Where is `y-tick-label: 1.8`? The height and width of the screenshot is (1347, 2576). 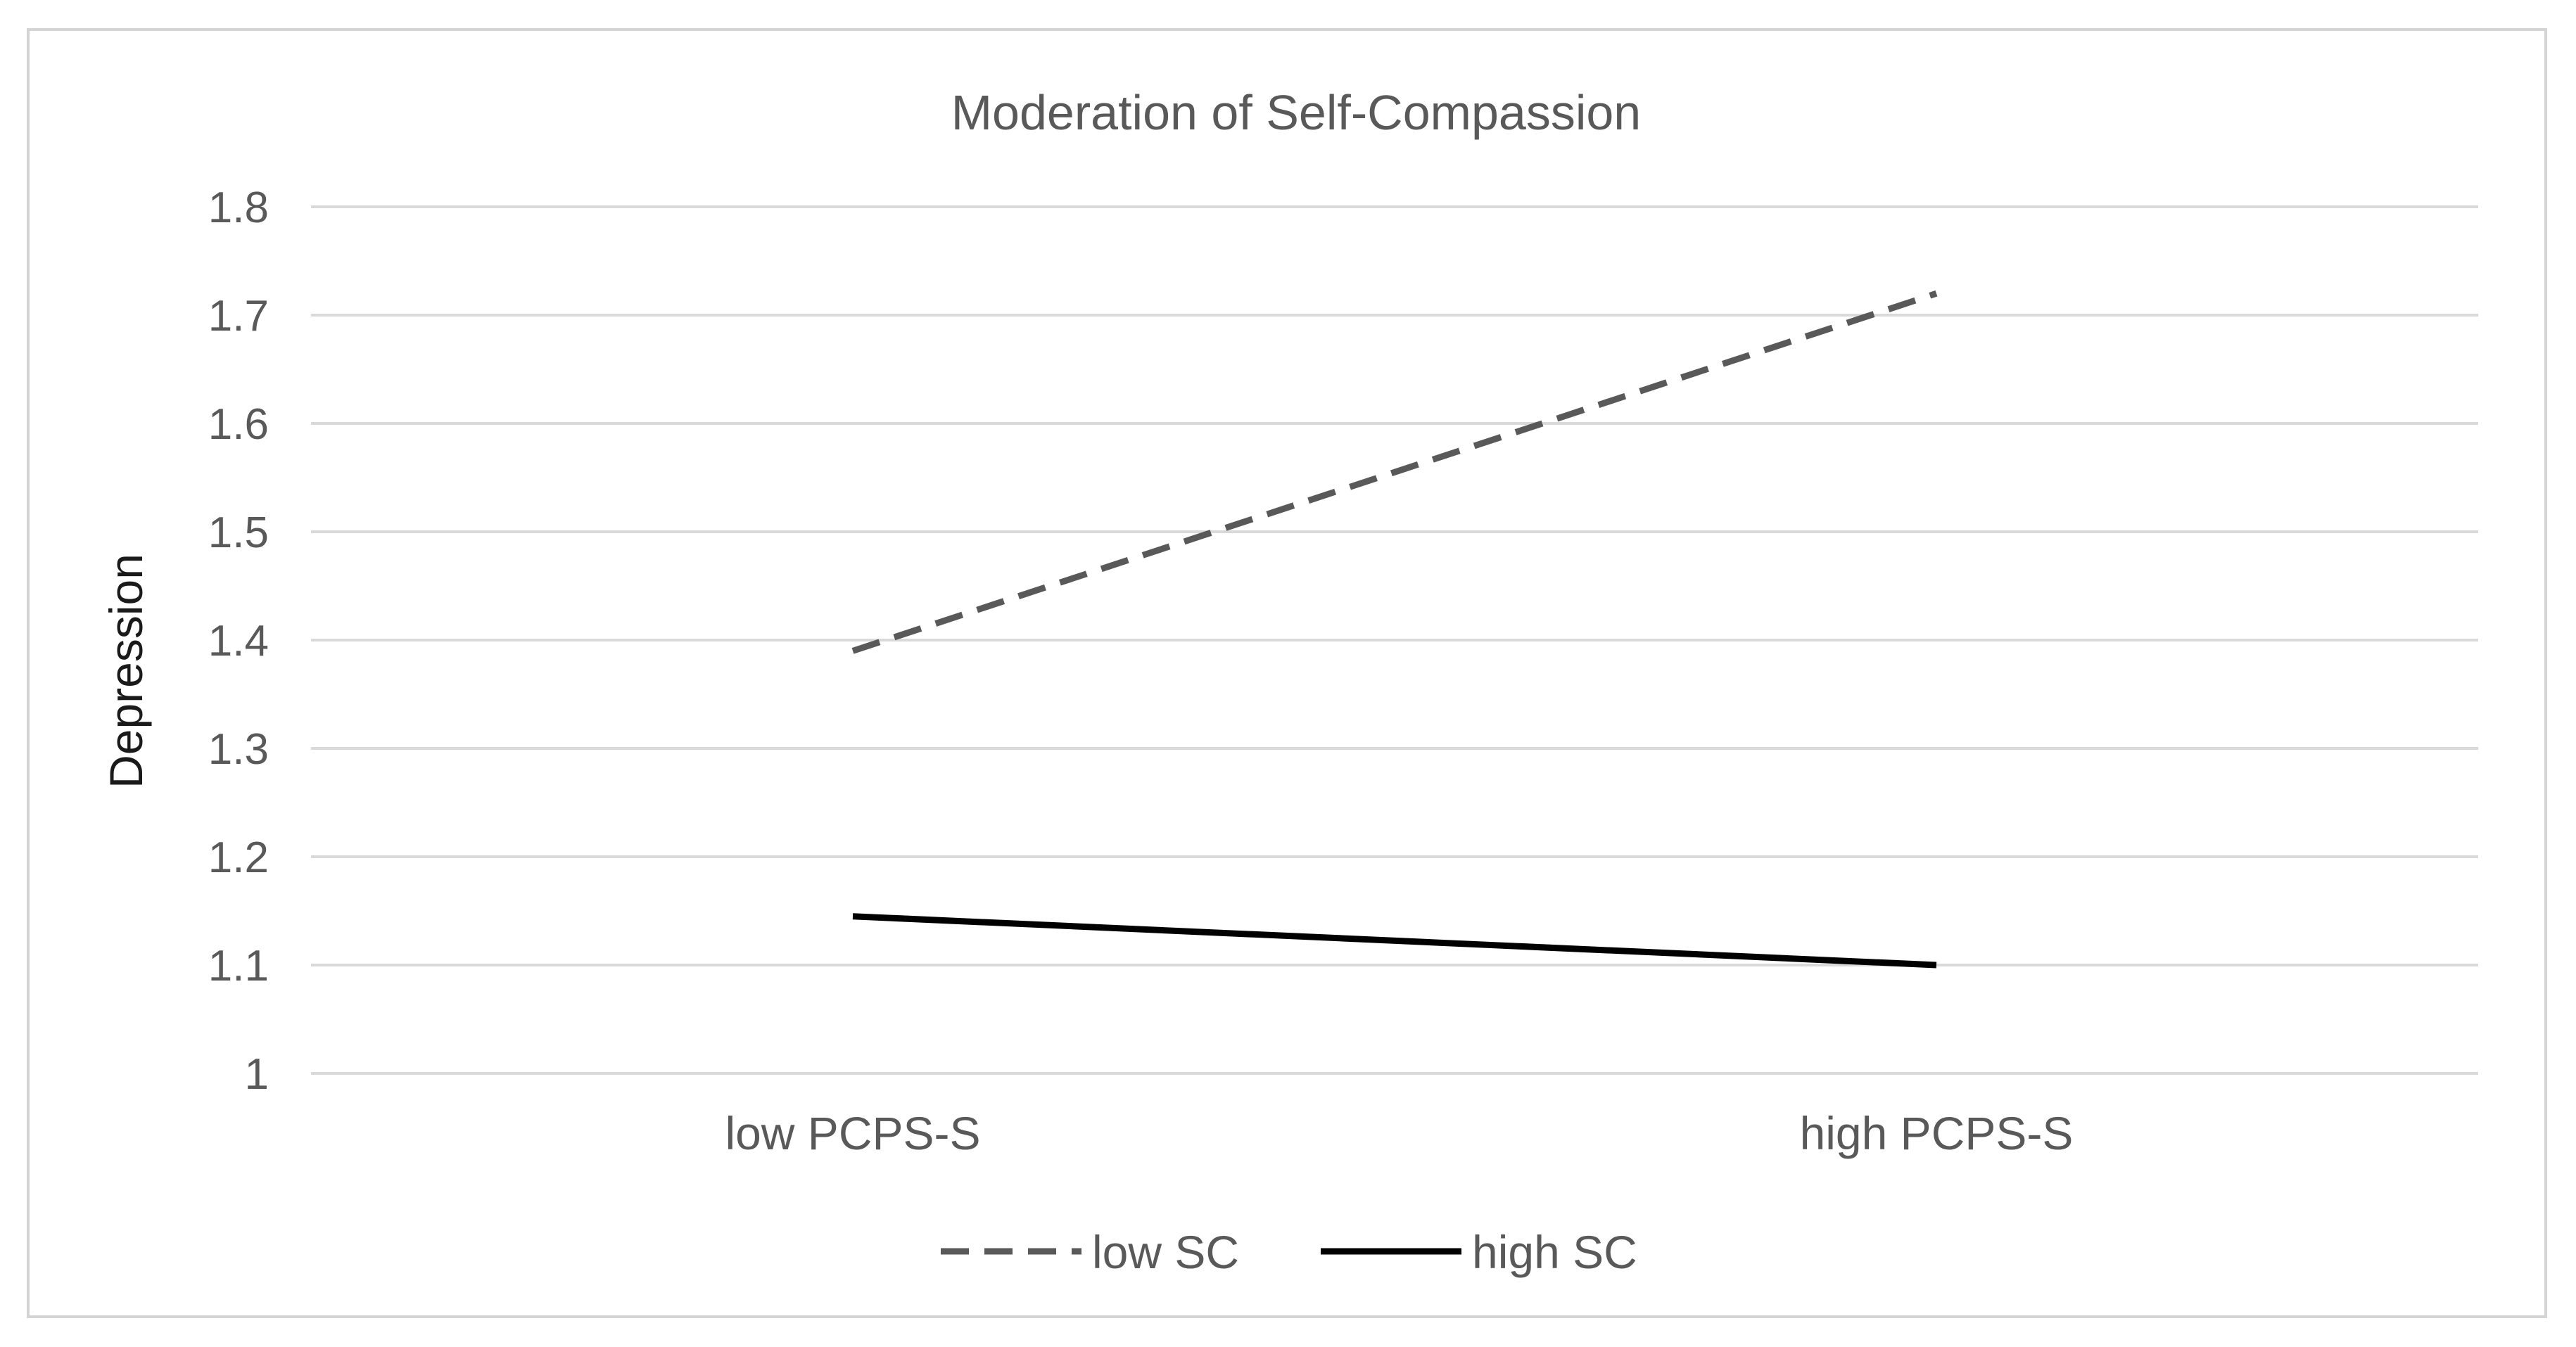 y-tick-label: 1.8 is located at coordinates (238, 208).